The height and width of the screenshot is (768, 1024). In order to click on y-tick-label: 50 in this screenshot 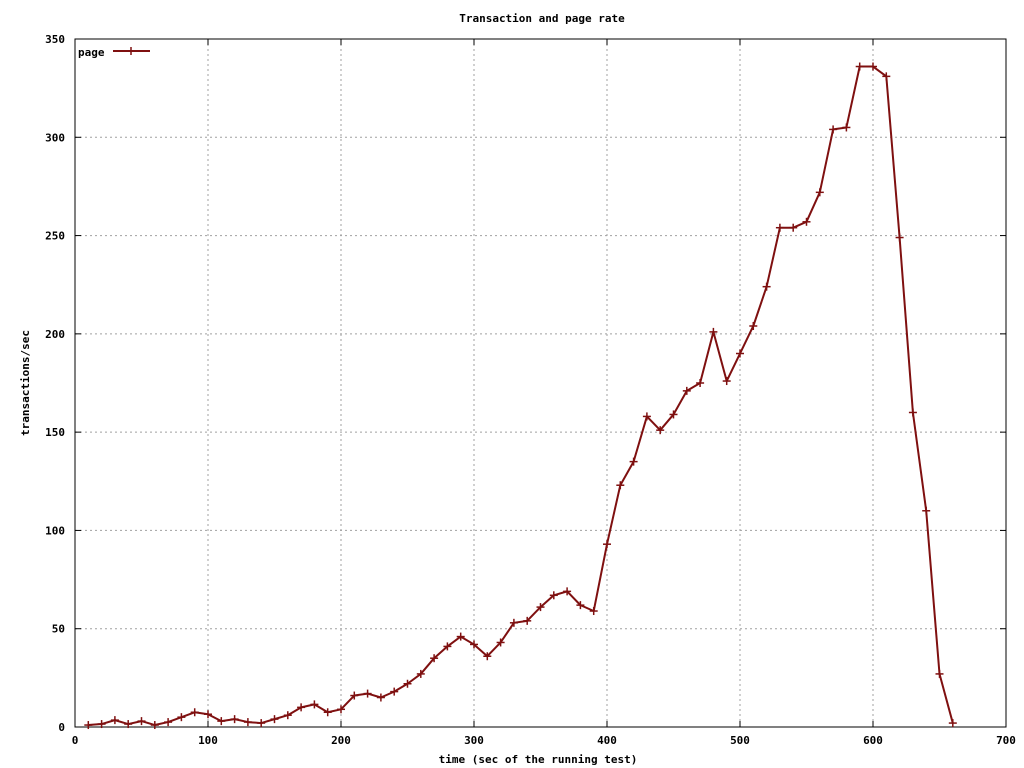, I will do `click(58, 629)`.